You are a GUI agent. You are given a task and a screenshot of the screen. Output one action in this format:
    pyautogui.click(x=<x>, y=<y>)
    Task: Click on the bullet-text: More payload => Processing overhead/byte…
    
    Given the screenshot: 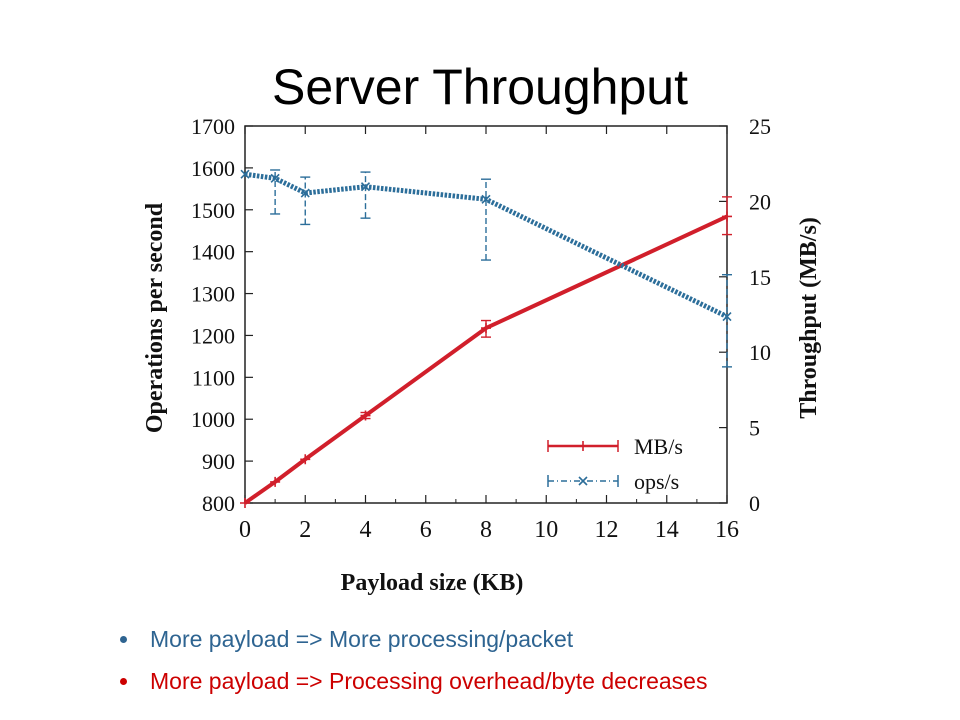 What is the action you would take?
    pyautogui.click(x=429, y=681)
    